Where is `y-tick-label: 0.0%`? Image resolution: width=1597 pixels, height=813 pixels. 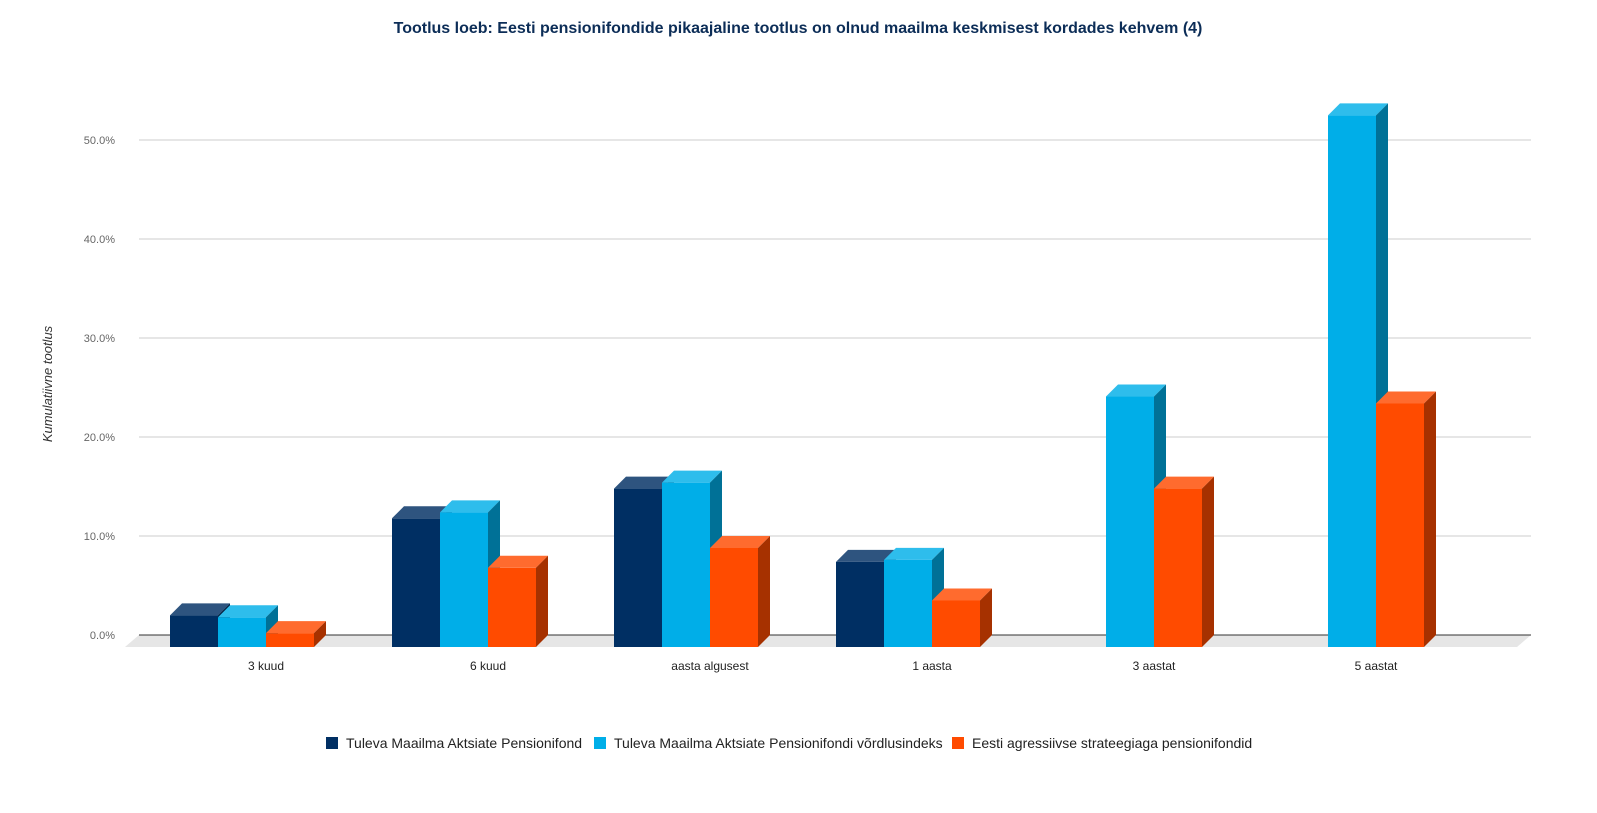
y-tick-label: 0.0% is located at coordinates (102, 636).